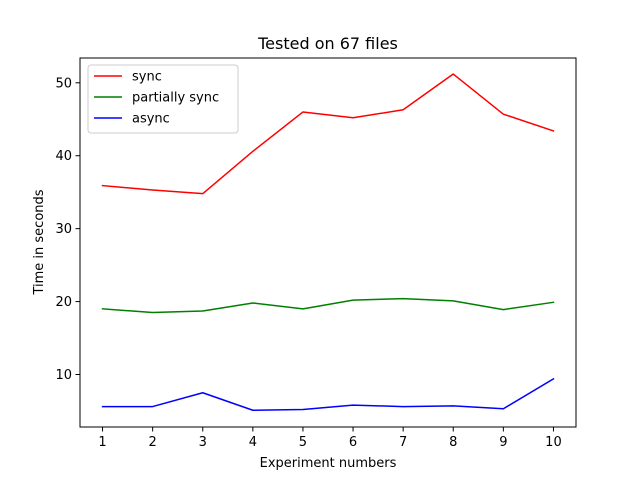 The height and width of the screenshot is (485, 640). Describe the element at coordinates (327, 43) in the screenshot. I see `chart-title: Tested on 67 files` at that location.